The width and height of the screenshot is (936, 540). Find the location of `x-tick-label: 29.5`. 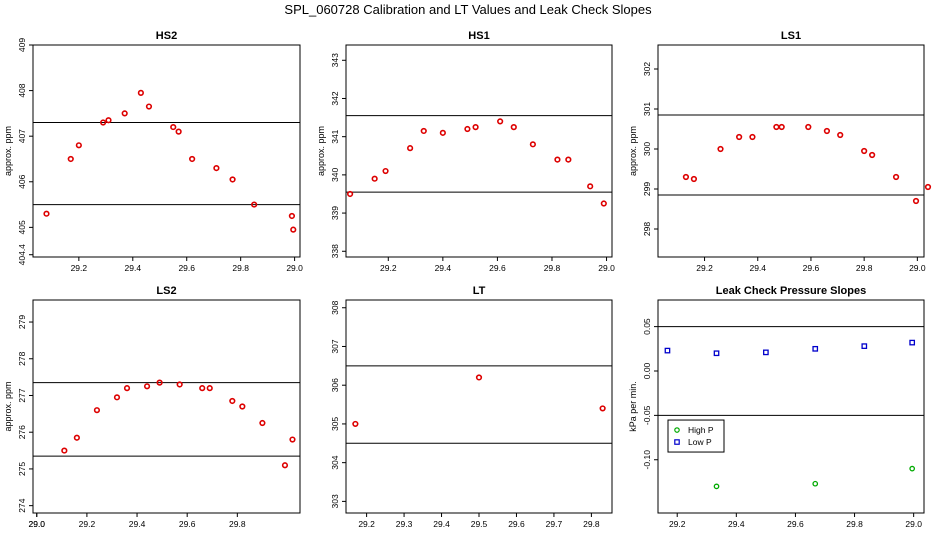

x-tick-label: 29.5 is located at coordinates (479, 524).